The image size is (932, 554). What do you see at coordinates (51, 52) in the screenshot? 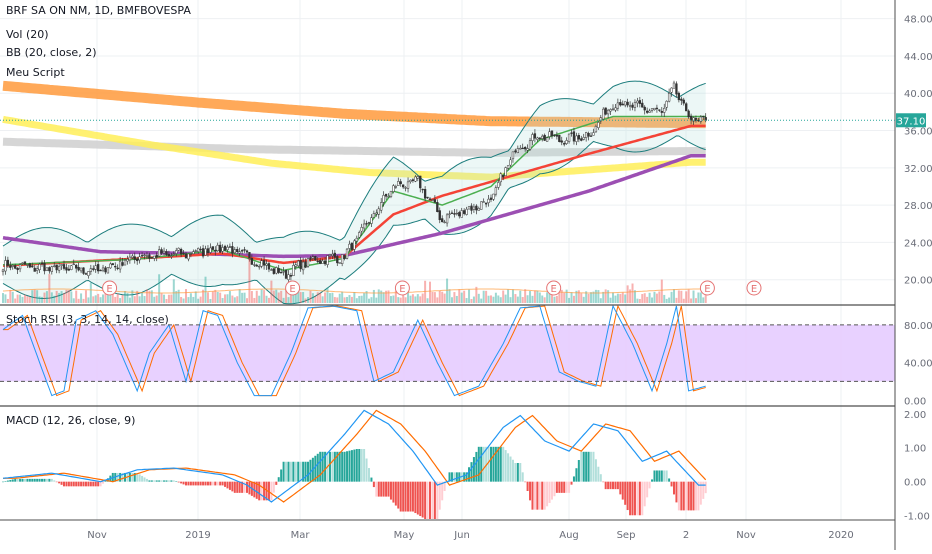
I see `legend-bb: BB (20, close, 2)` at bounding box center [51, 52].